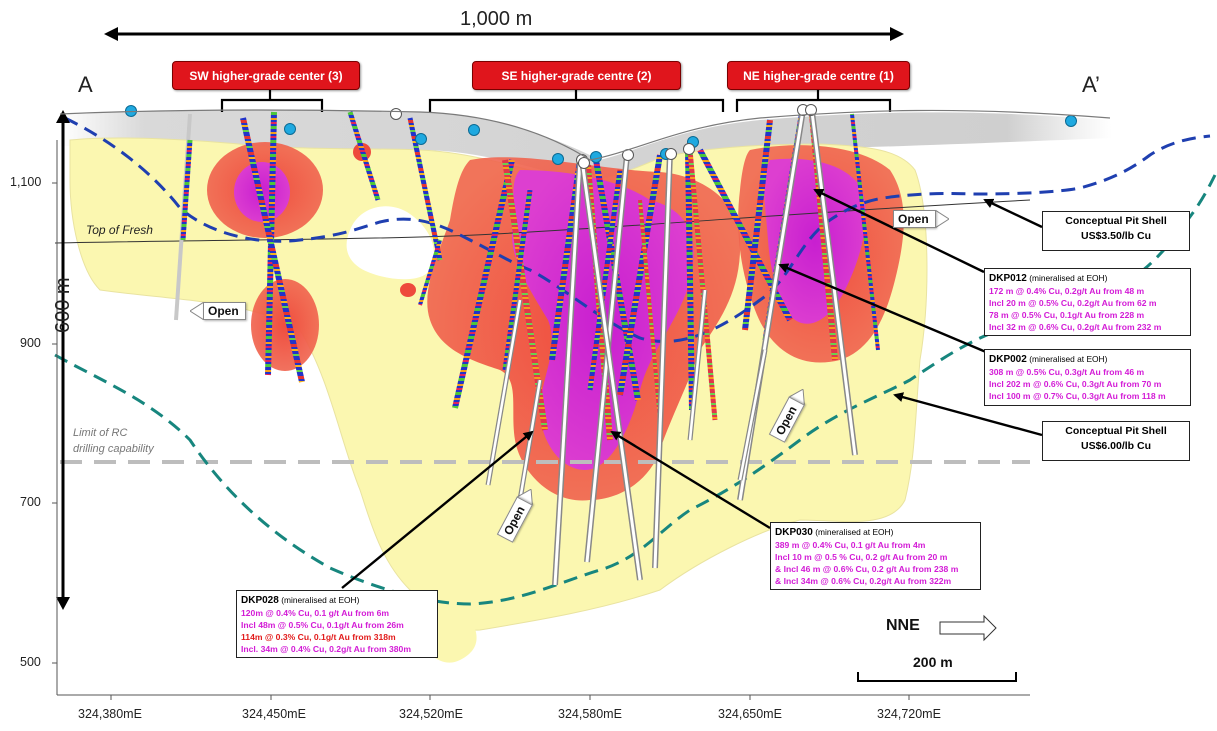 The image size is (1217, 731). Describe the element at coordinates (113, 449) in the screenshot. I see `rc-limit-label-2: drilling capability` at that location.